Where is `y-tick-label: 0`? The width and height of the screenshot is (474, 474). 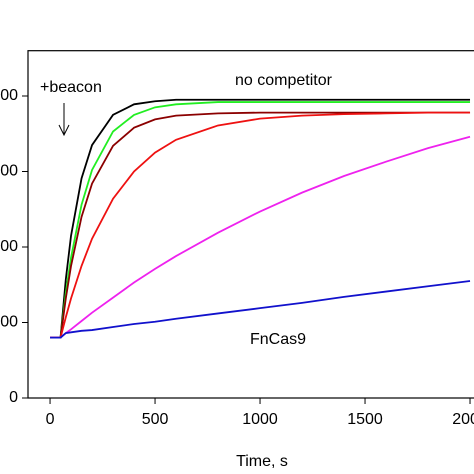 y-tick-label: 0 is located at coordinates (13, 397).